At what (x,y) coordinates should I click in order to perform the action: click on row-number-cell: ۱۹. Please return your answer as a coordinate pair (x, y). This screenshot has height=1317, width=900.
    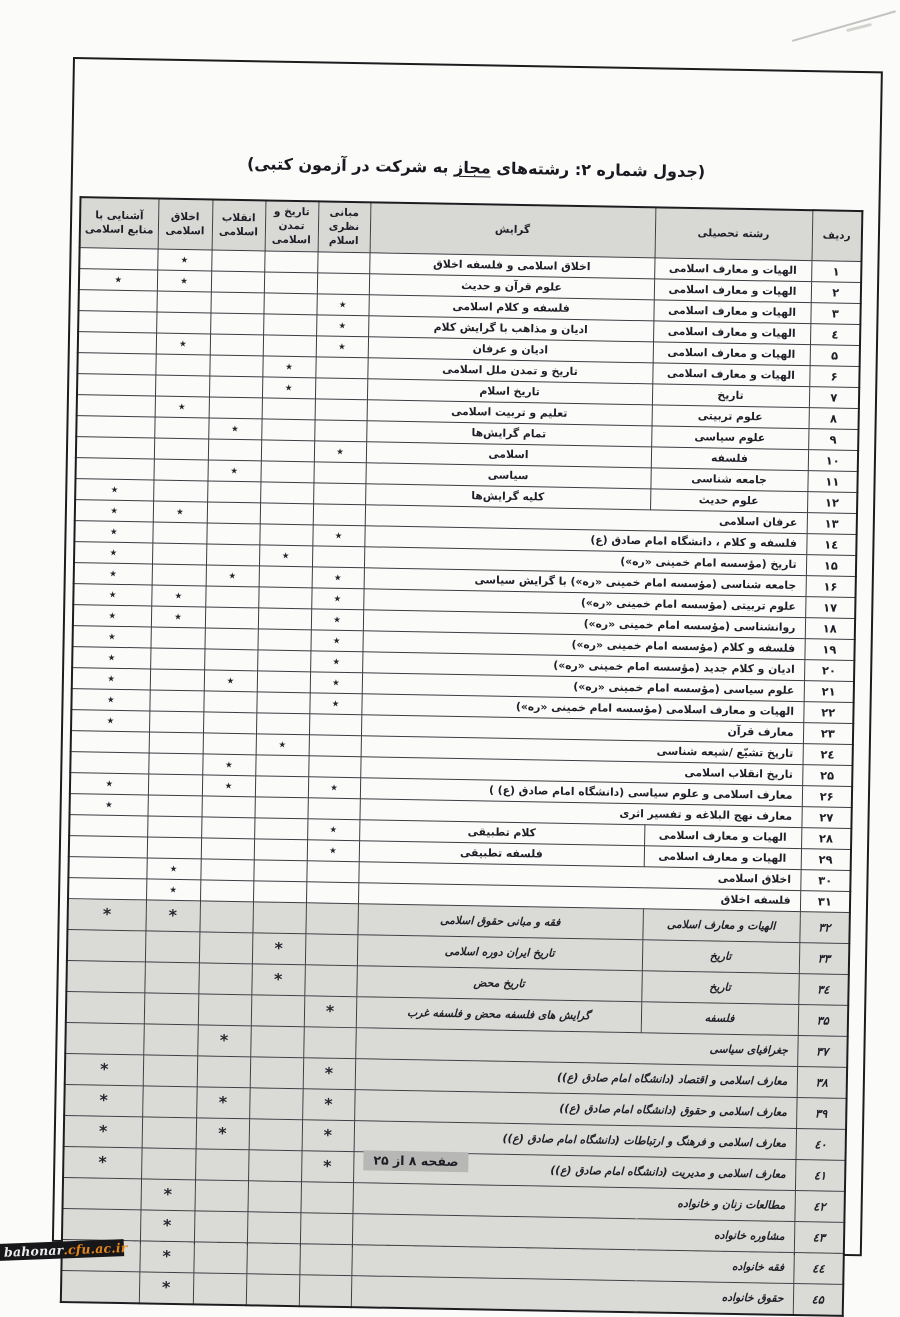
    Looking at the image, I should click on (829, 649).